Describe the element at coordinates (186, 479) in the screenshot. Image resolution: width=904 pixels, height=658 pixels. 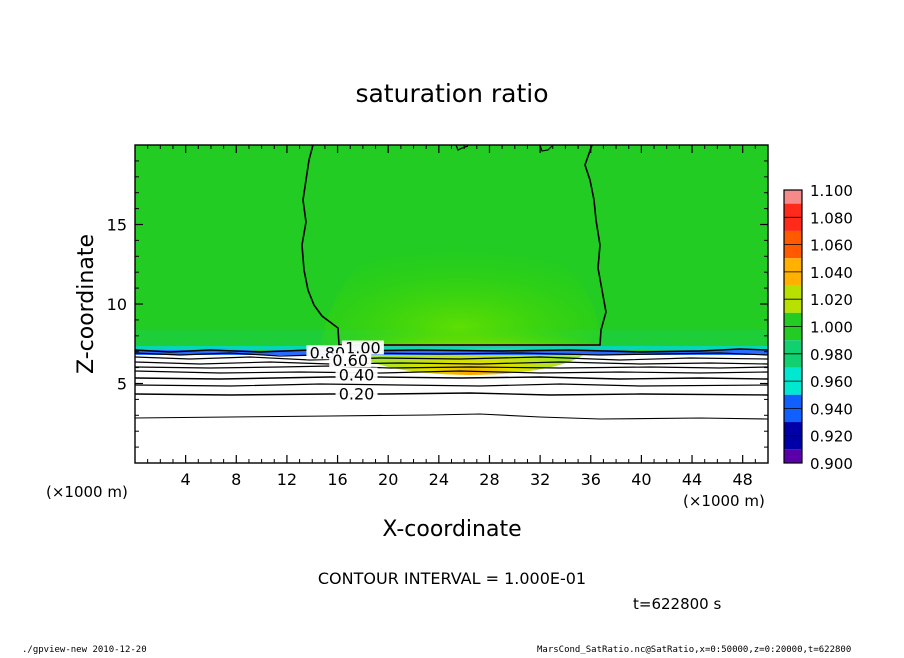
I see `x-tick-label: 4` at that location.